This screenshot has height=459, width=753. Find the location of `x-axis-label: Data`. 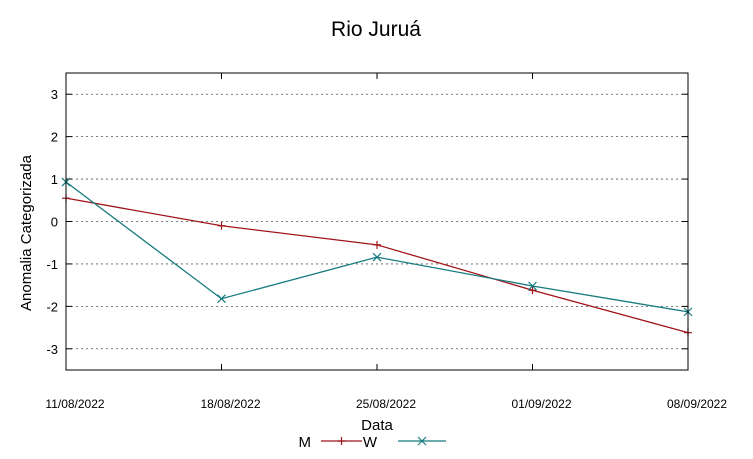

x-axis-label: Data is located at coordinates (377, 425).